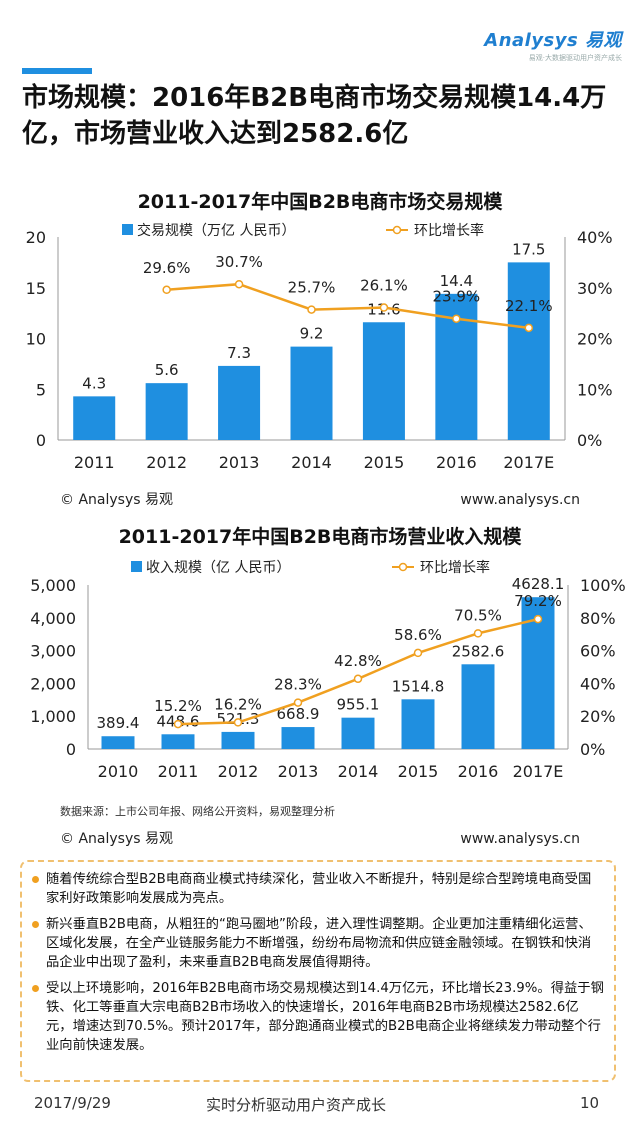 The image size is (640, 1138). I want to click on left-axis-tick-label: 5, so click(41, 389).